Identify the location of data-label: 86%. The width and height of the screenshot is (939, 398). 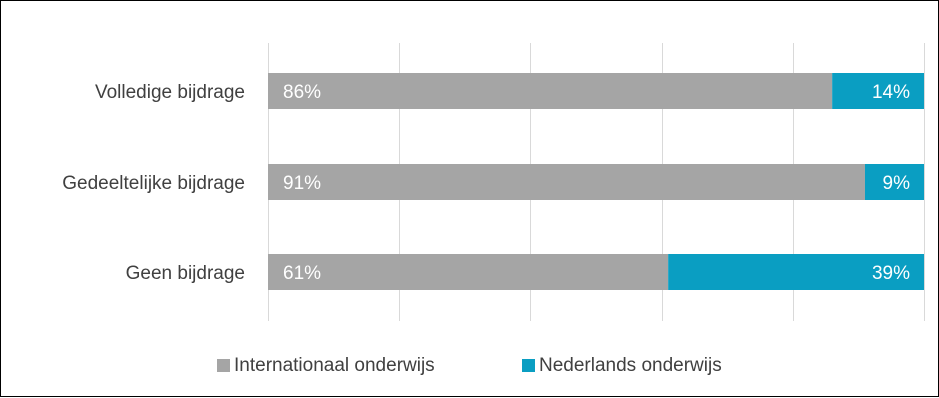
(302, 92).